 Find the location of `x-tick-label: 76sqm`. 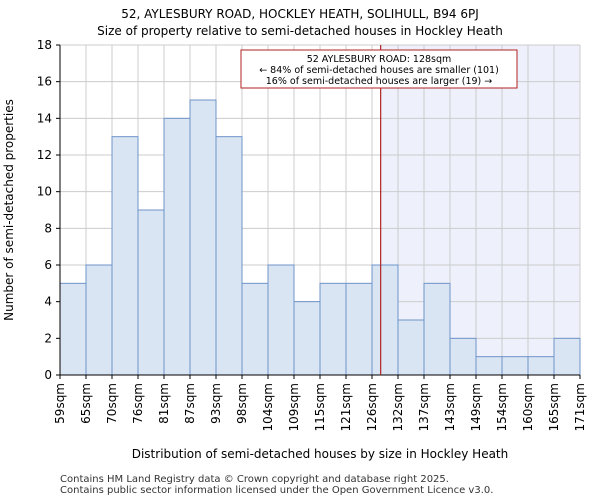

x-tick-label: 76sqm is located at coordinates (138, 403).